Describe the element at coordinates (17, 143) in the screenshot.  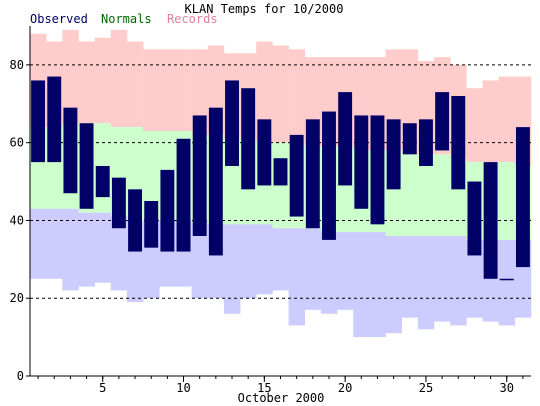
I see `y-tick-label: 60` at that location.